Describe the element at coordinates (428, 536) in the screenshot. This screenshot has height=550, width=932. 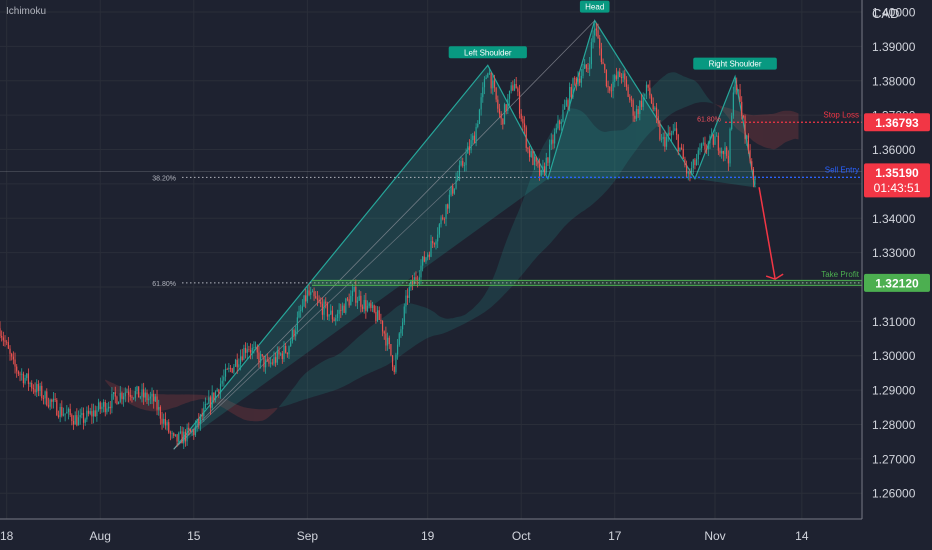
I see `time-tick-label: 19` at that location.